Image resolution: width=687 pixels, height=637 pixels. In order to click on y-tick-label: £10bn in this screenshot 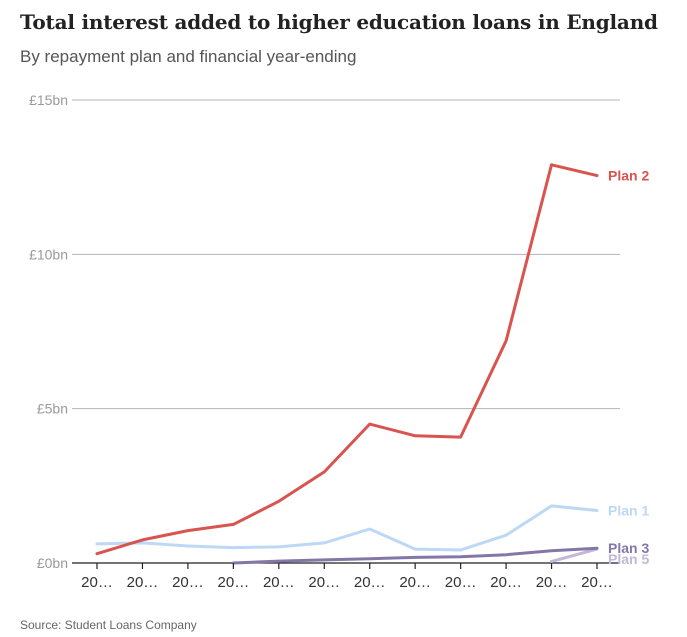, I will do `click(48, 254)`.